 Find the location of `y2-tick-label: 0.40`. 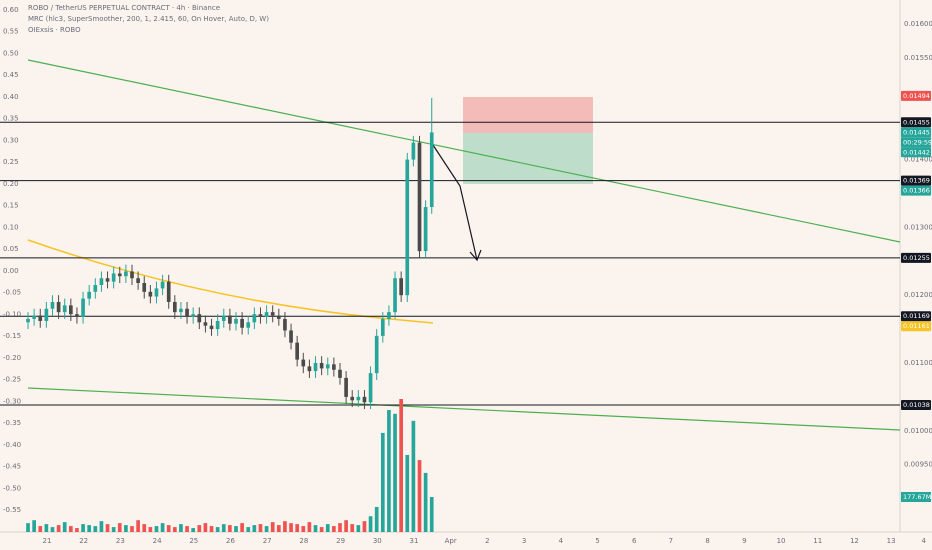

y2-tick-label: 0.40 is located at coordinates (11, 97).